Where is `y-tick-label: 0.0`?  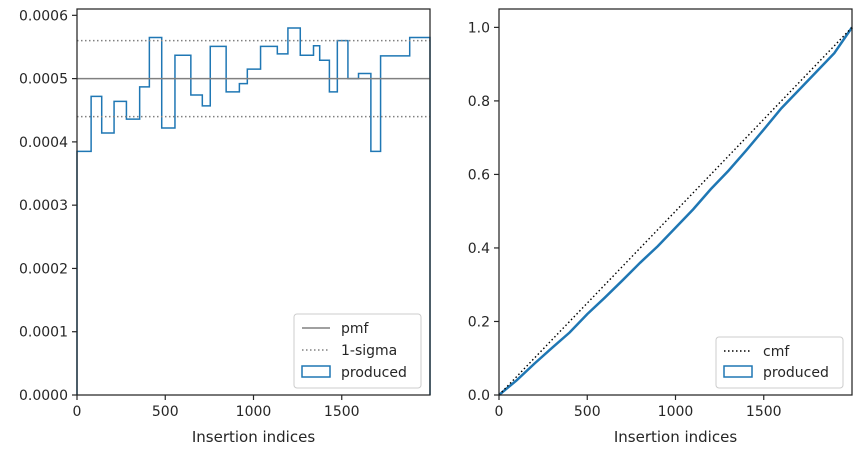 y-tick-label: 0.0 is located at coordinates (479, 396).